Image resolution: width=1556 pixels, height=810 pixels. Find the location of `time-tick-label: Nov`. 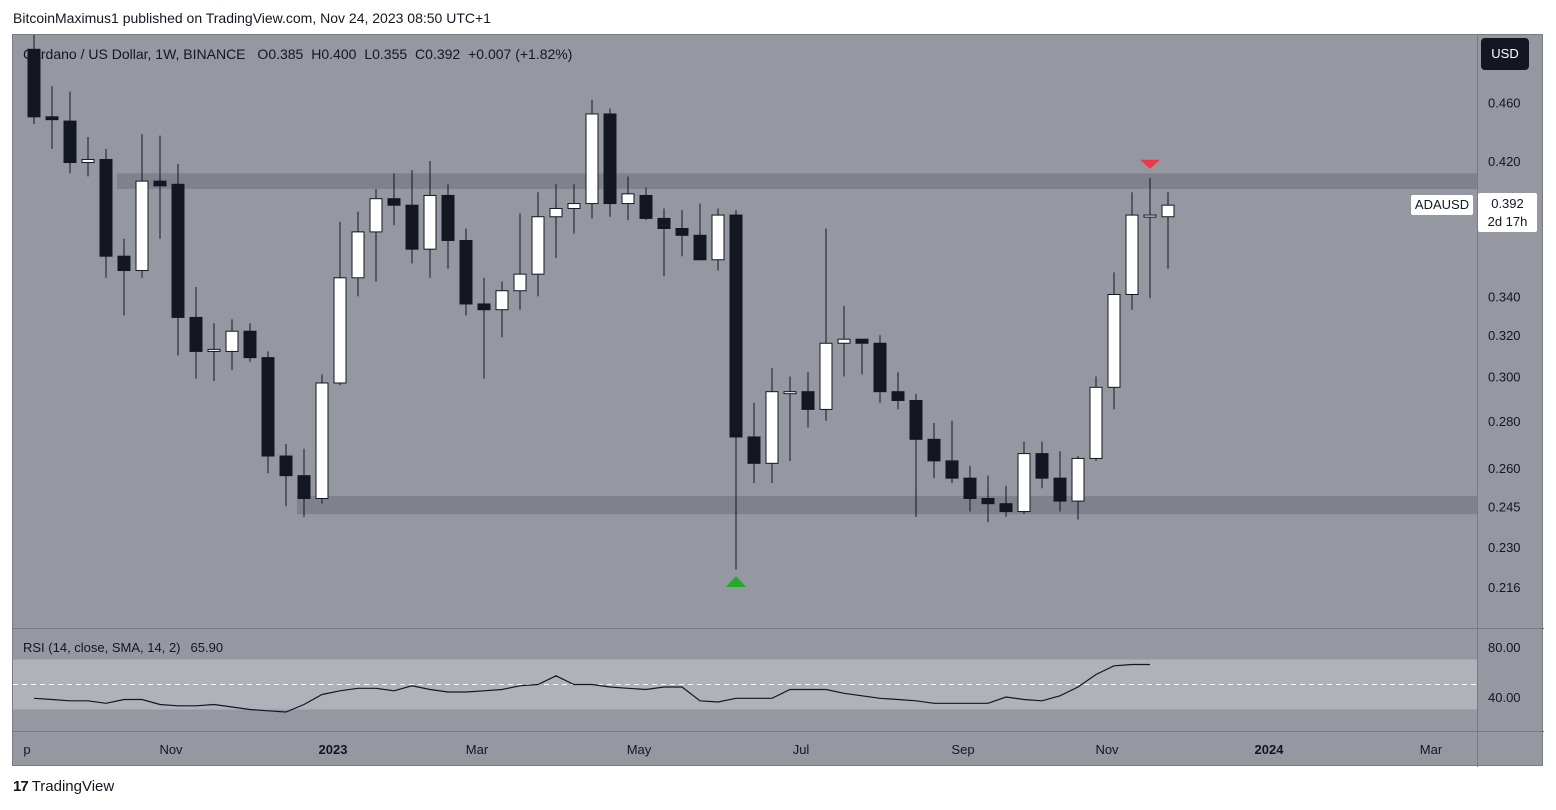

time-tick-label: Nov is located at coordinates (171, 749).